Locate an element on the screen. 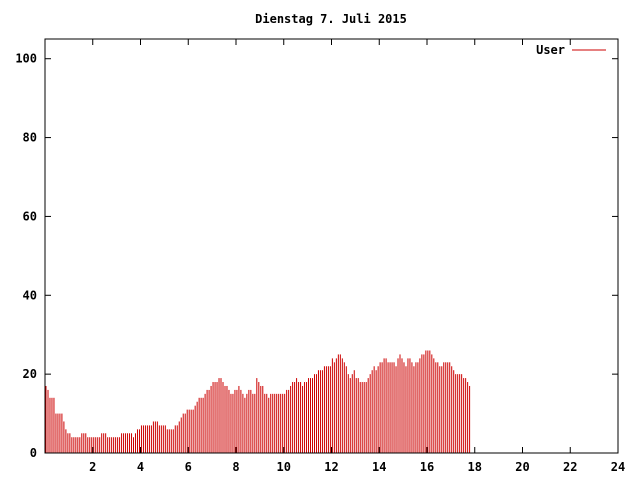 The image size is (640, 480). x-tick-label: 12 is located at coordinates (331, 467).